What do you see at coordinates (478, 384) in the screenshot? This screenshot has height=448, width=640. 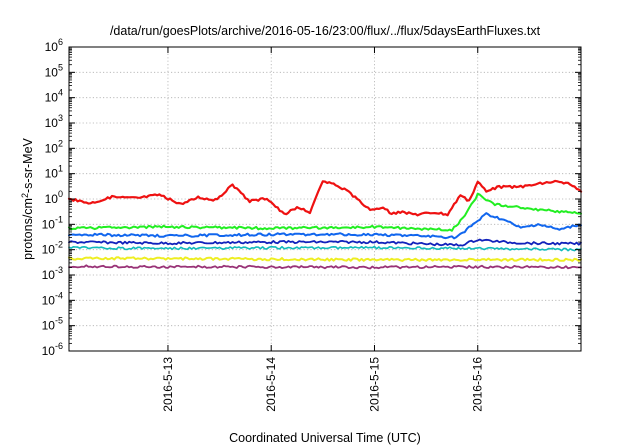 I see `x-tick-label: 2016-5-16` at bounding box center [478, 384].